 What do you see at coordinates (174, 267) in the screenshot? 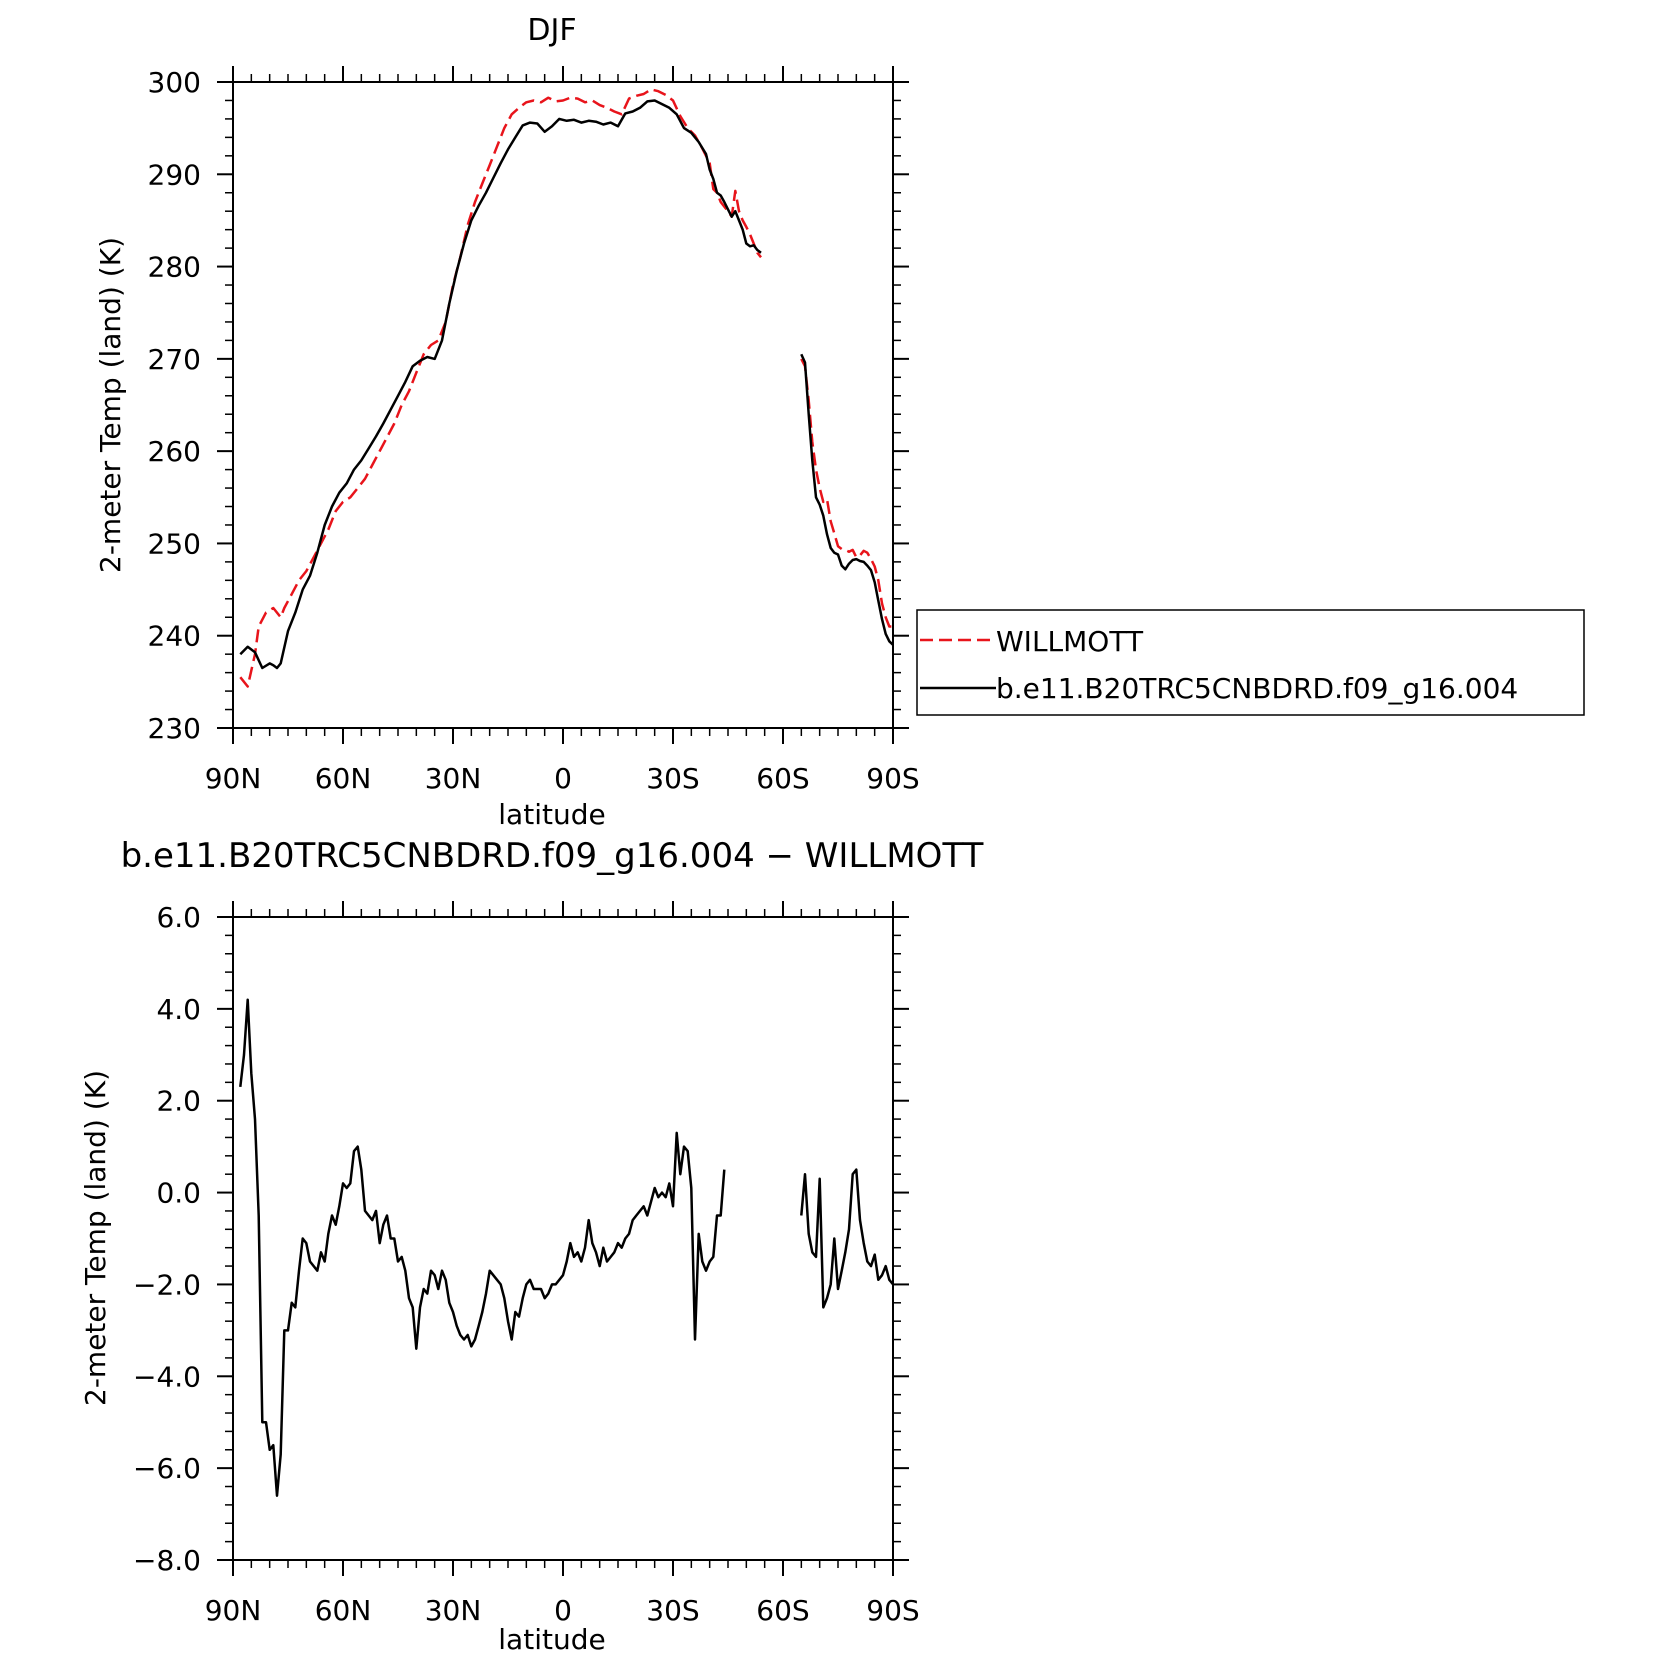
I see `top-y-tick-label: 280` at bounding box center [174, 267].